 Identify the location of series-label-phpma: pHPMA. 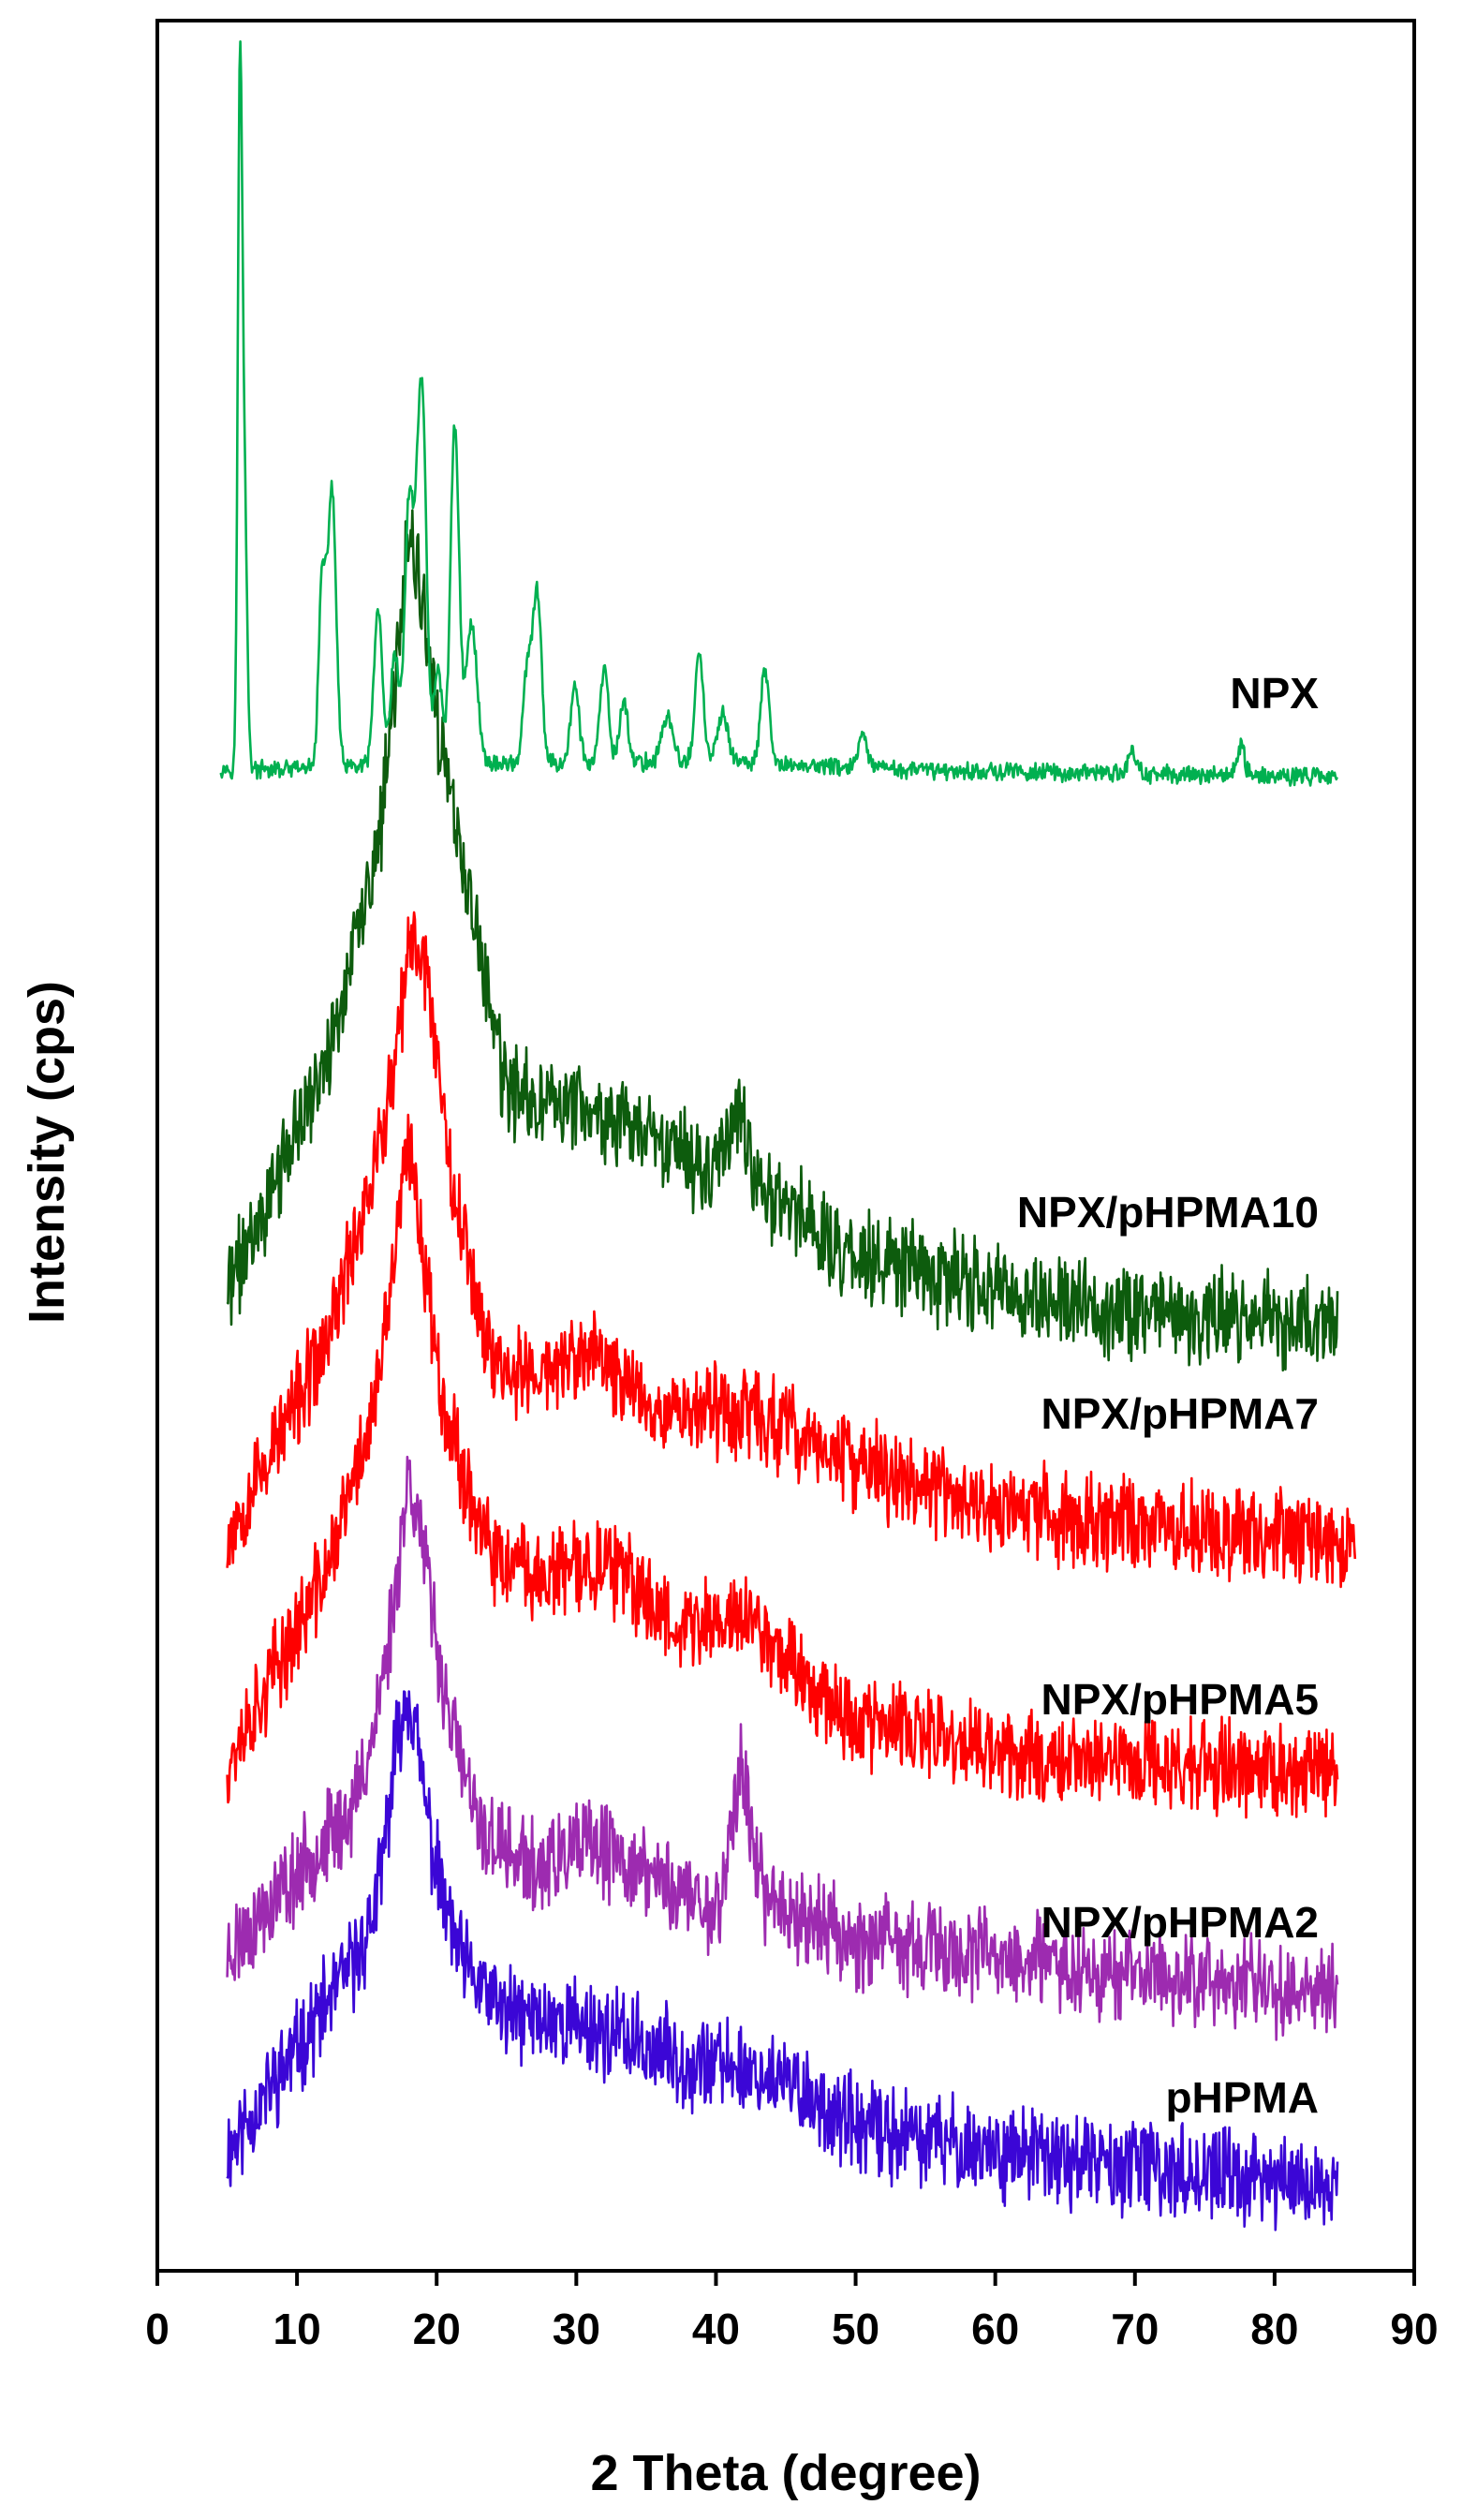
(1242, 2097).